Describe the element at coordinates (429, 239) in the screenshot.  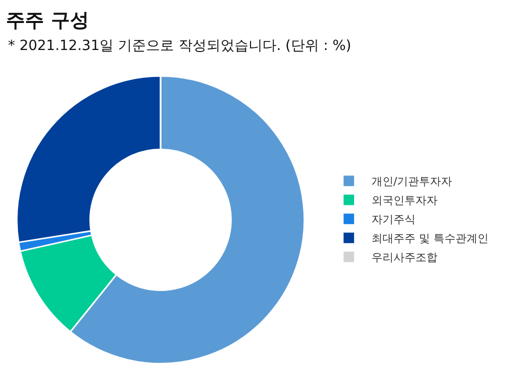
I see `legend-label: 최대주주 및 특수관계인` at that location.